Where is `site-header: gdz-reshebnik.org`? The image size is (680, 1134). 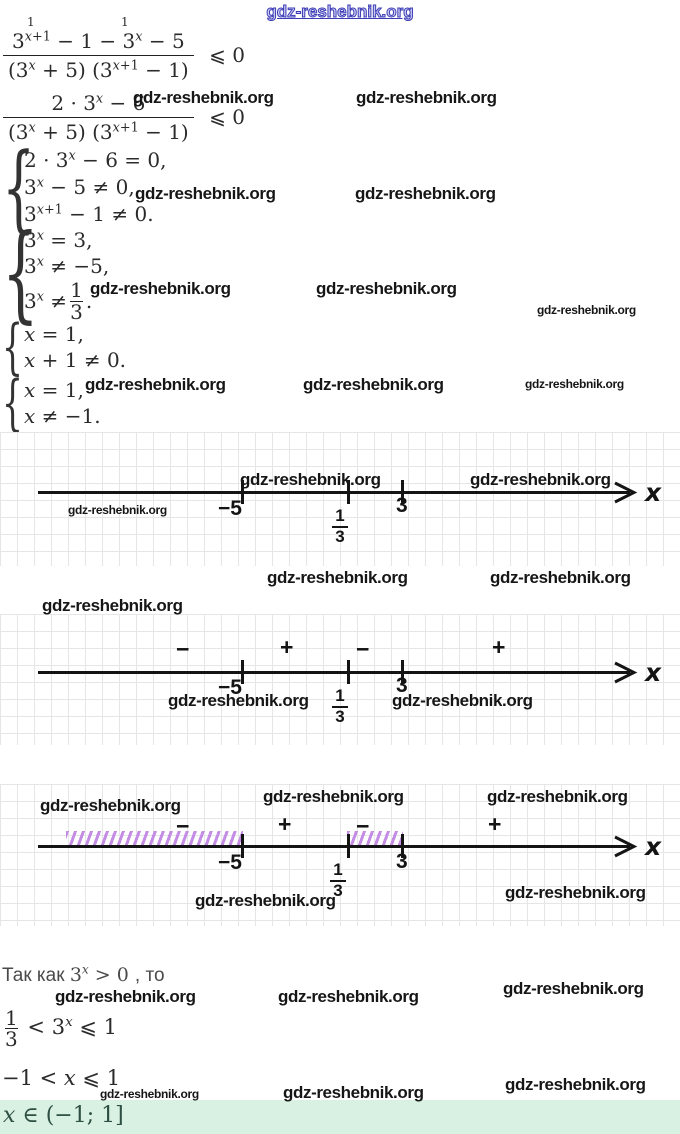
site-header: gdz-reshebnik.org is located at coordinates (340, 12).